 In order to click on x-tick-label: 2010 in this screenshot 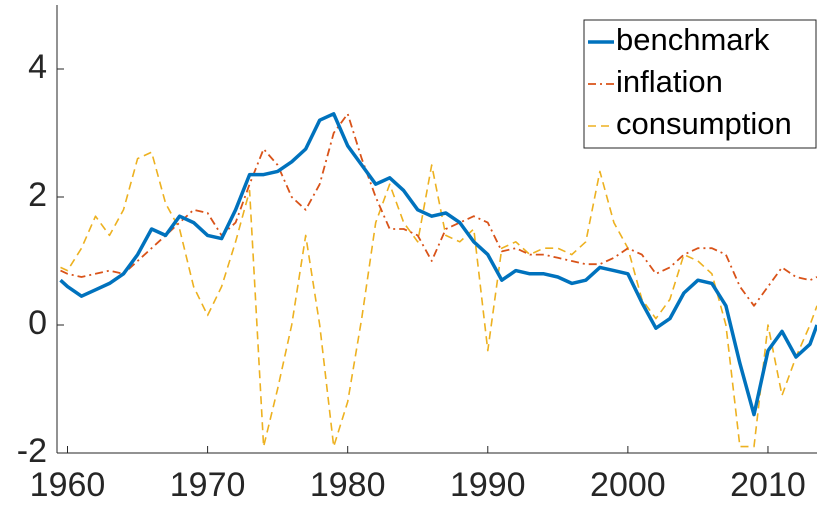, I will do `click(768, 485)`.